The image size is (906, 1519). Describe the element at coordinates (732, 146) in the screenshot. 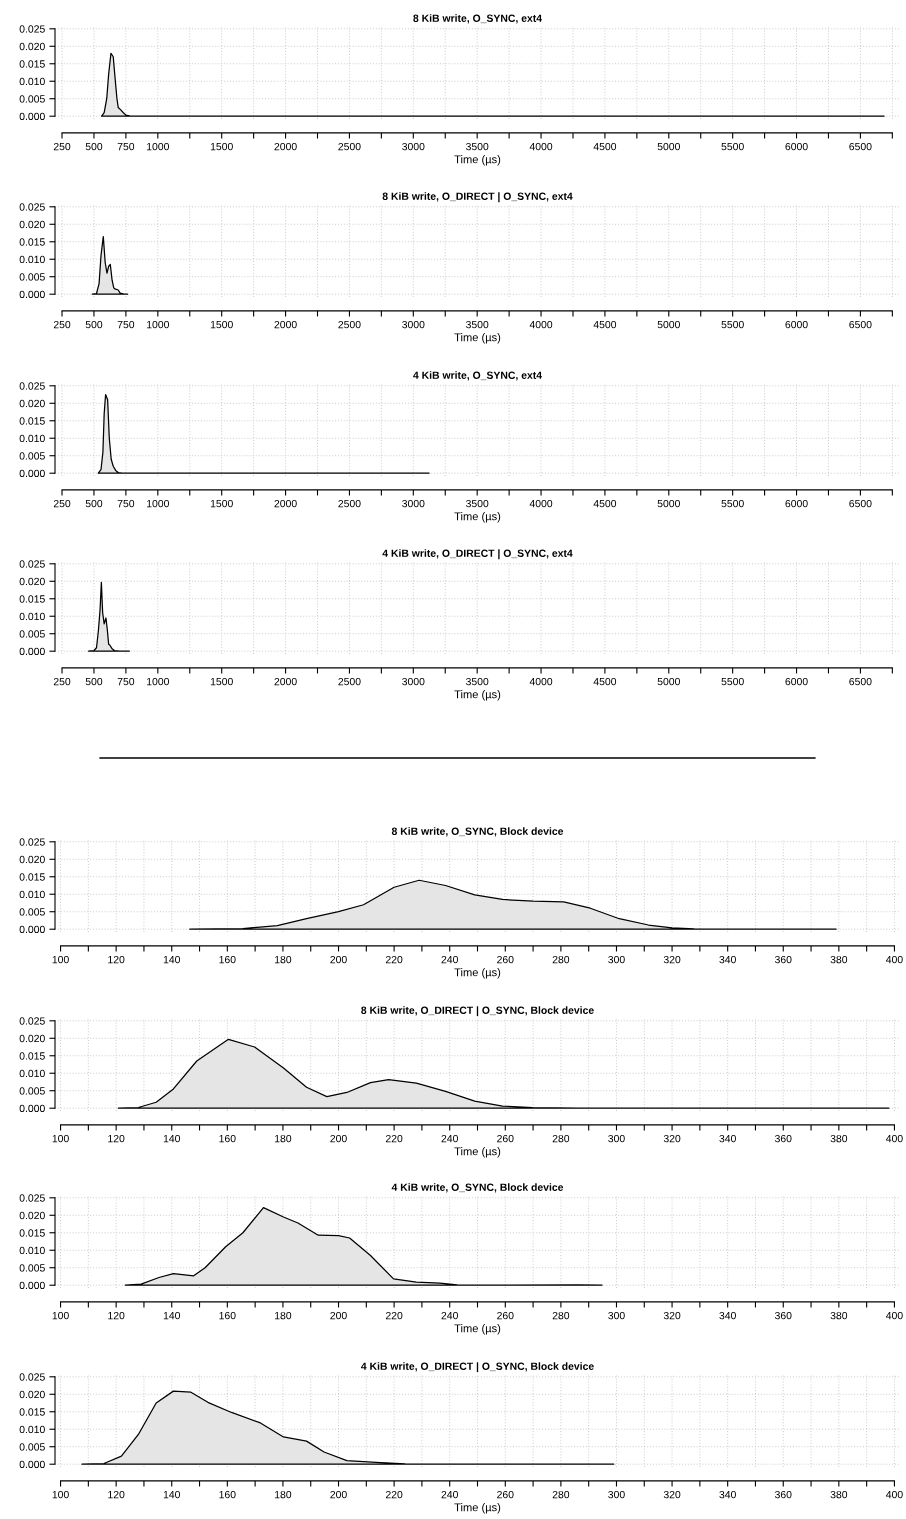

I see `x-tick-label: 5500` at that location.